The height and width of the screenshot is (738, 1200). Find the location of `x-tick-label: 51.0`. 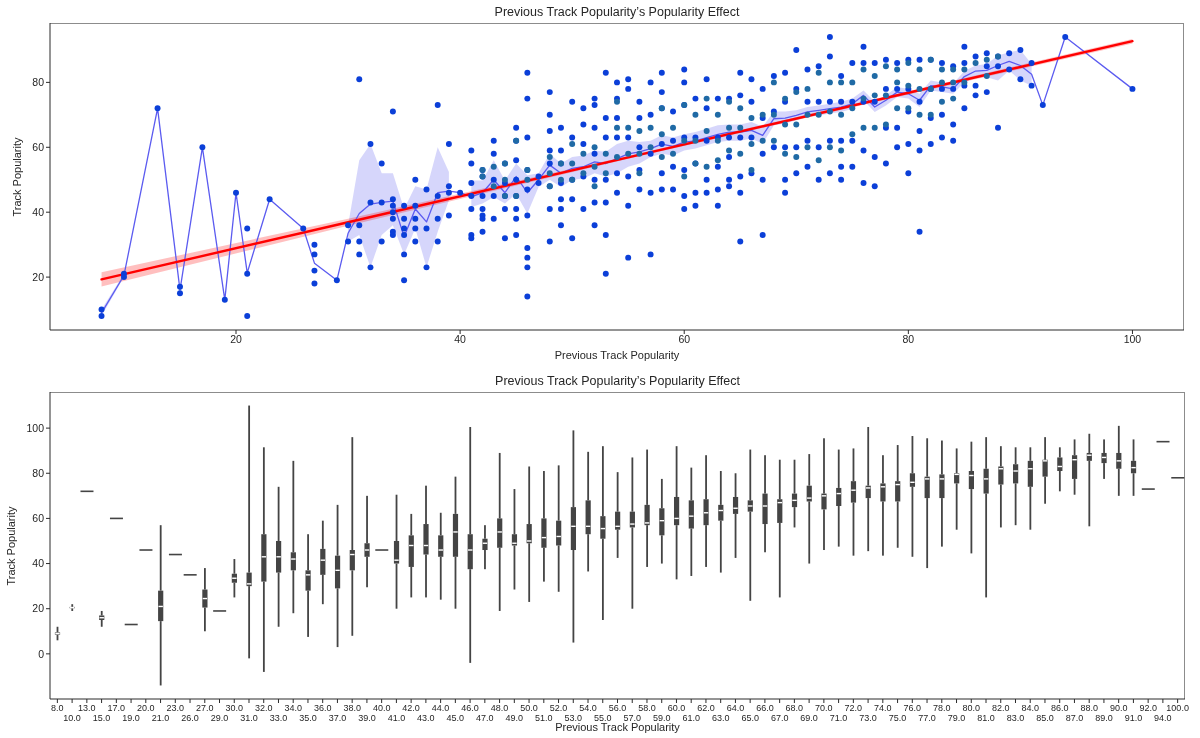

x-tick-label: 51.0 is located at coordinates (544, 717).